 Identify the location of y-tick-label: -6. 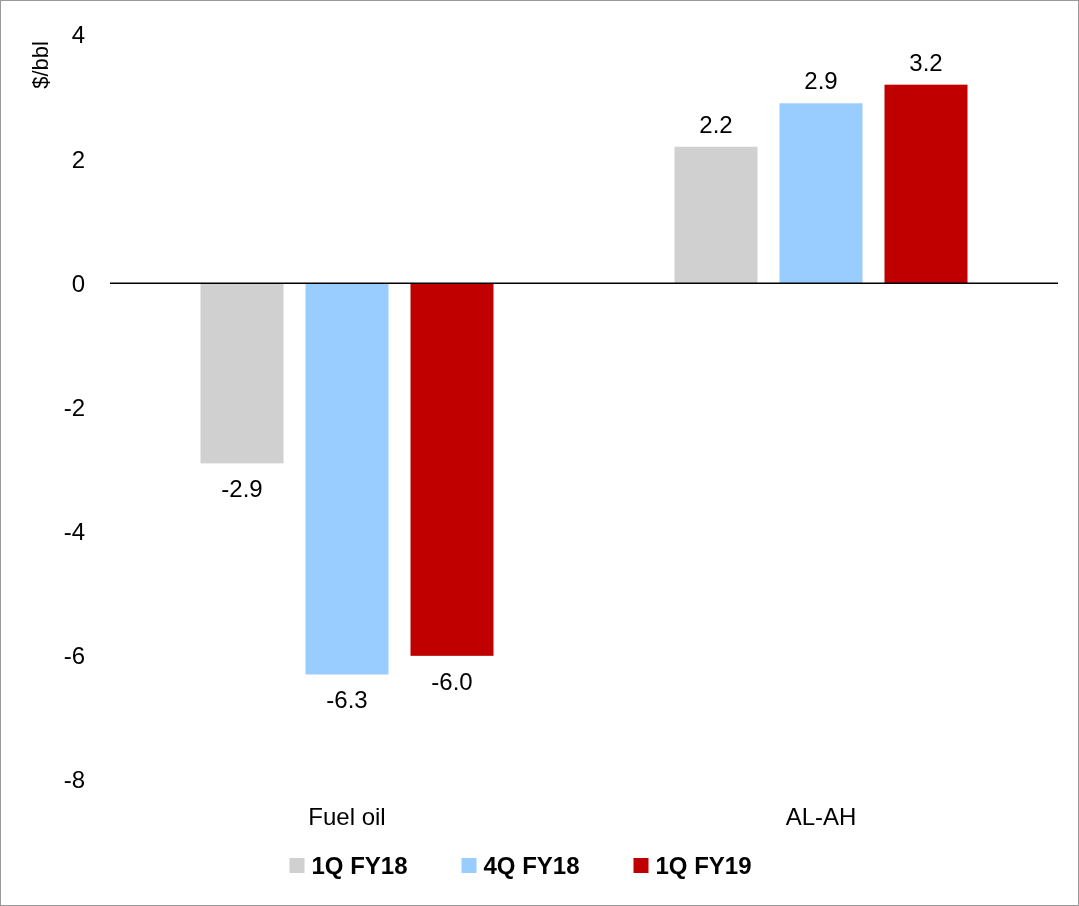
(74, 656).